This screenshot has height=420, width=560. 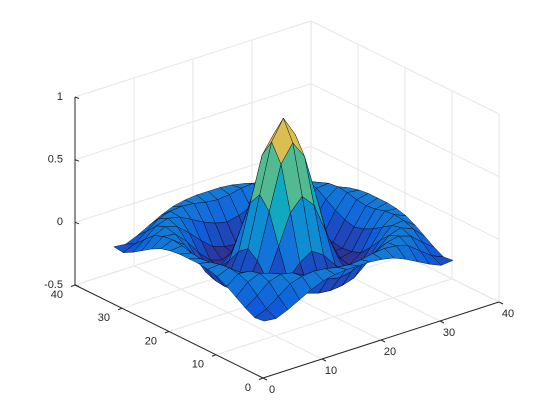 I want to click on y-tick-label: 30, so click(x=104, y=318).